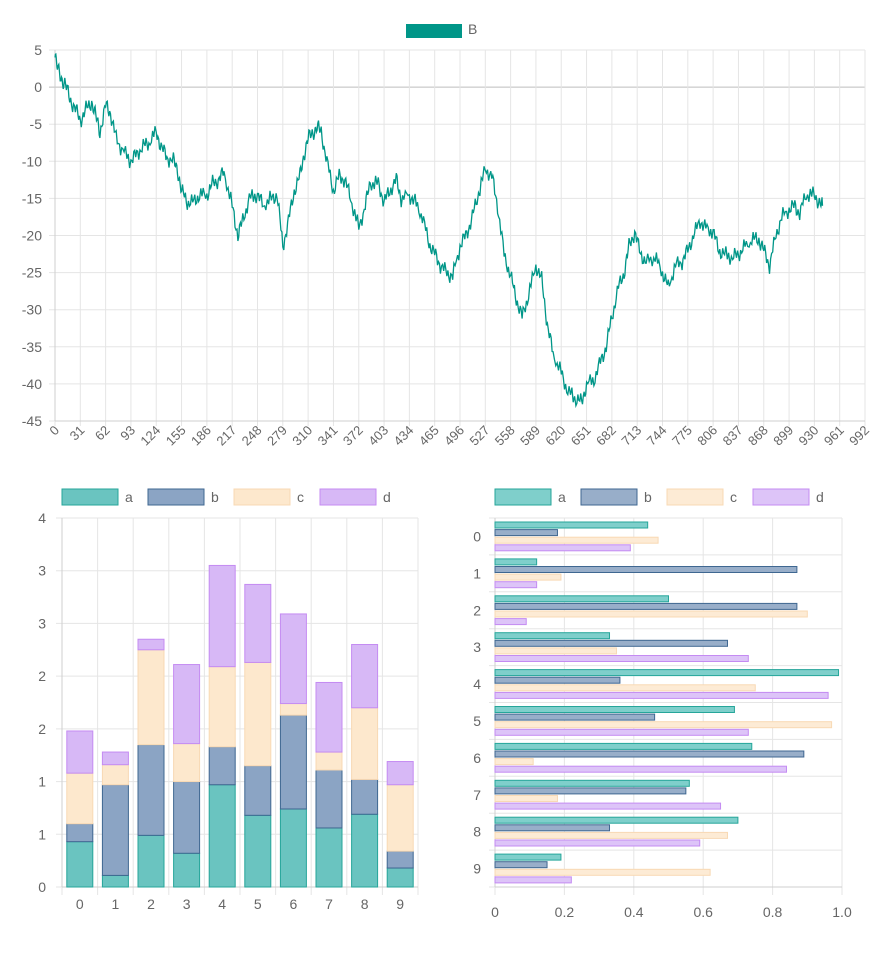 The width and height of the screenshot is (891, 953). What do you see at coordinates (348, 497) in the screenshot?
I see `legend-swatch-d` at bounding box center [348, 497].